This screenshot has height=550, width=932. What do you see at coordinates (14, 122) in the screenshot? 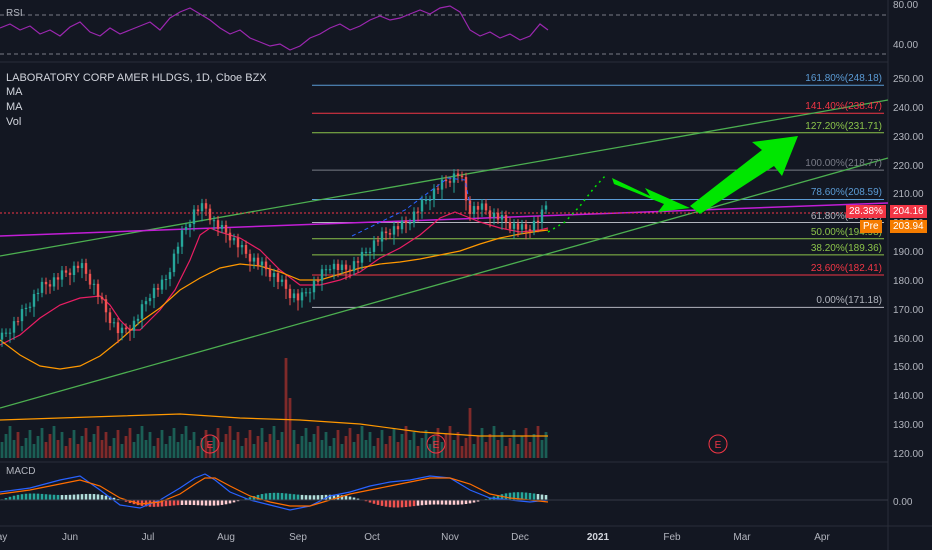
I see `indicator-volume: Vol` at bounding box center [14, 122].